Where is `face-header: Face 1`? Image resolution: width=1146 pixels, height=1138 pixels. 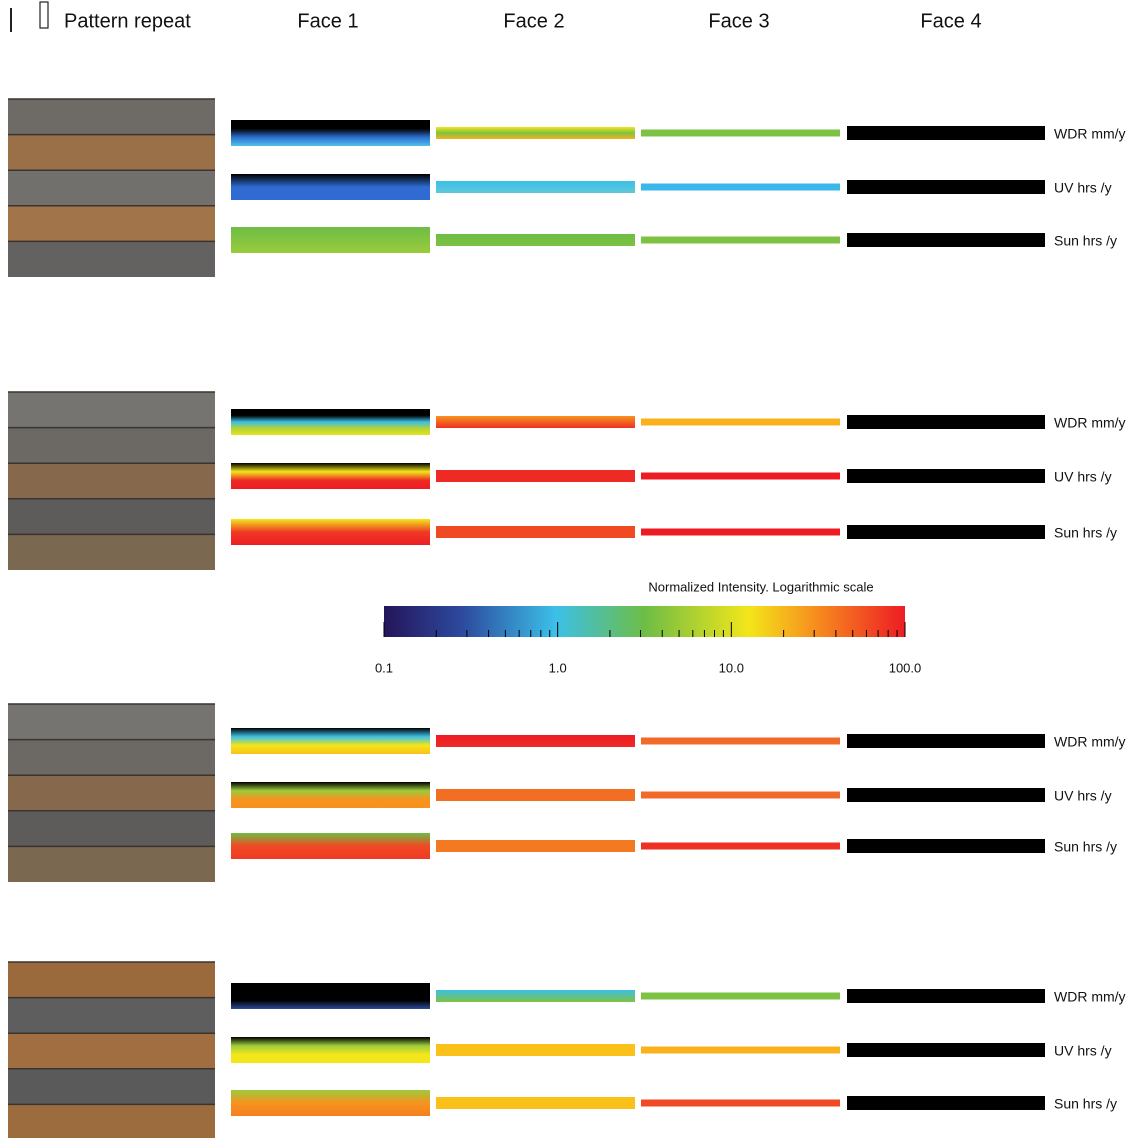 face-header: Face 1 is located at coordinates (327, 21).